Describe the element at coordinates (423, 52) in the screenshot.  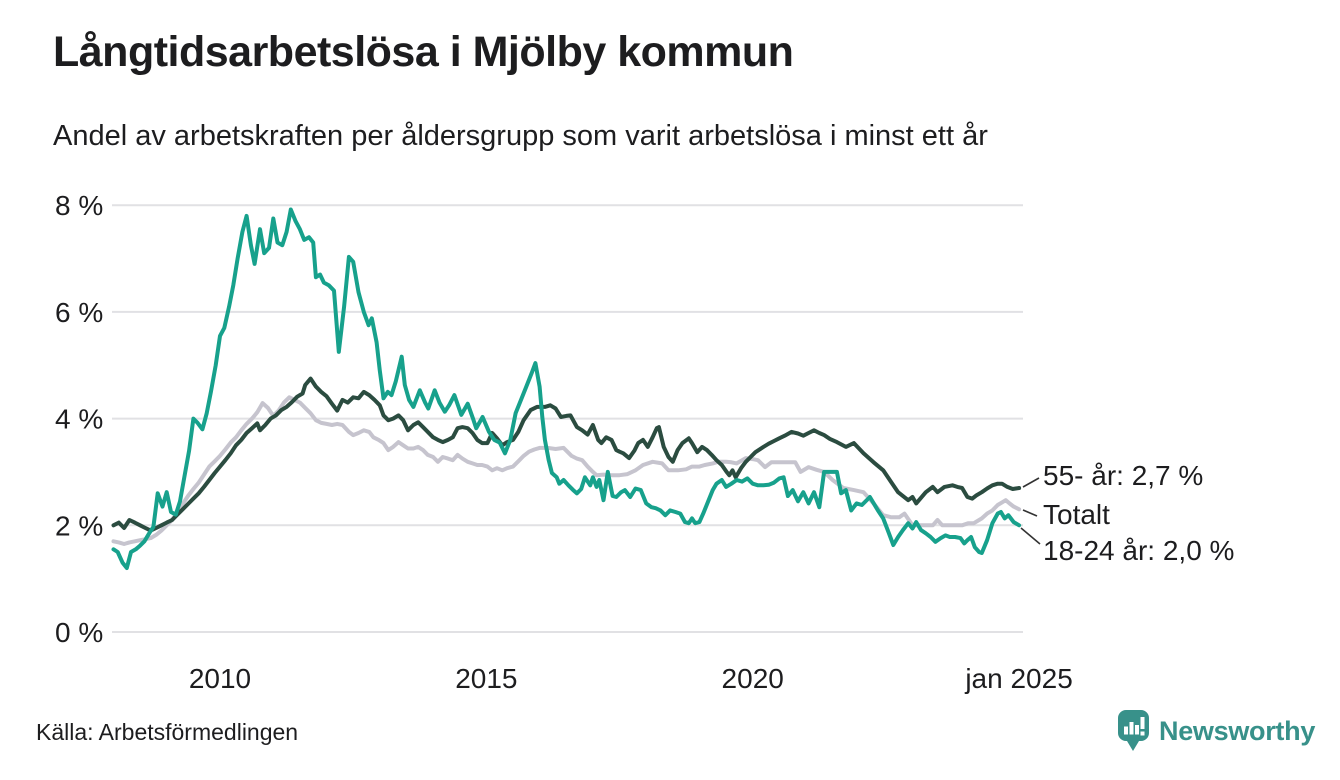
I see `page-title: Långtidsarbetslösa i Mjölby kommun` at that location.